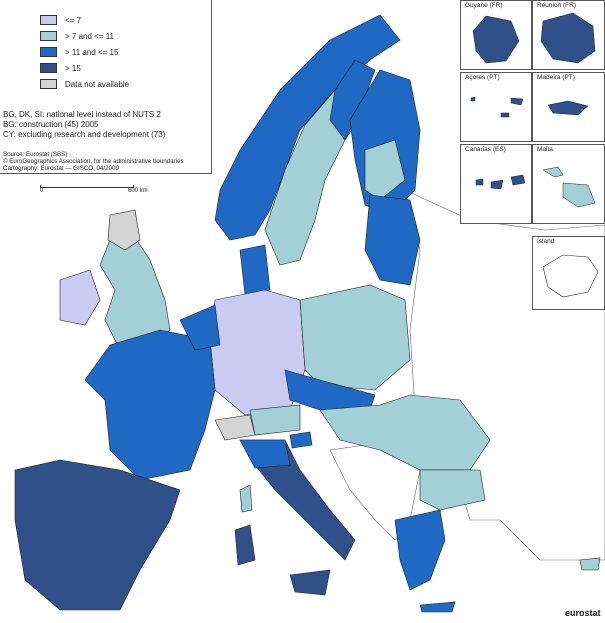 This screenshot has width=605, height=623. I want to click on legend-item: > 7 and <= 11, so click(77, 36).